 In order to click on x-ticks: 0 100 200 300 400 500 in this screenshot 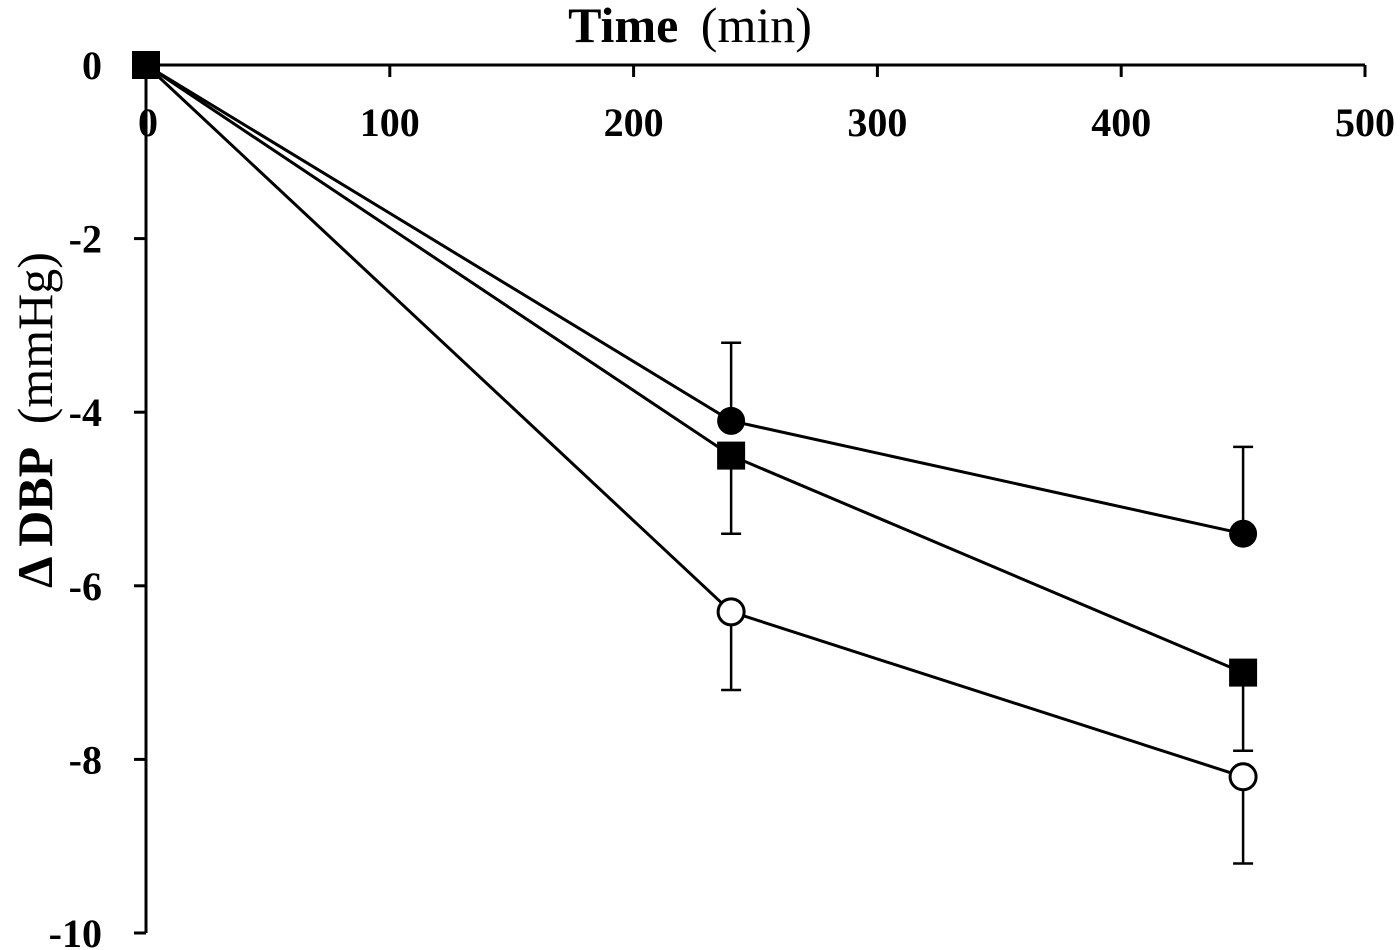, I will do `click(766, 105)`.